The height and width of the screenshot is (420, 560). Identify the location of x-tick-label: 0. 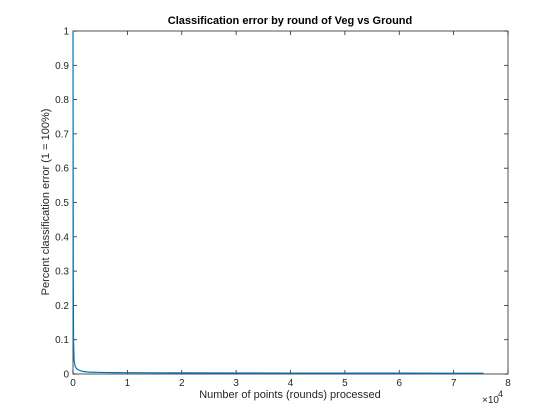
(73, 383).